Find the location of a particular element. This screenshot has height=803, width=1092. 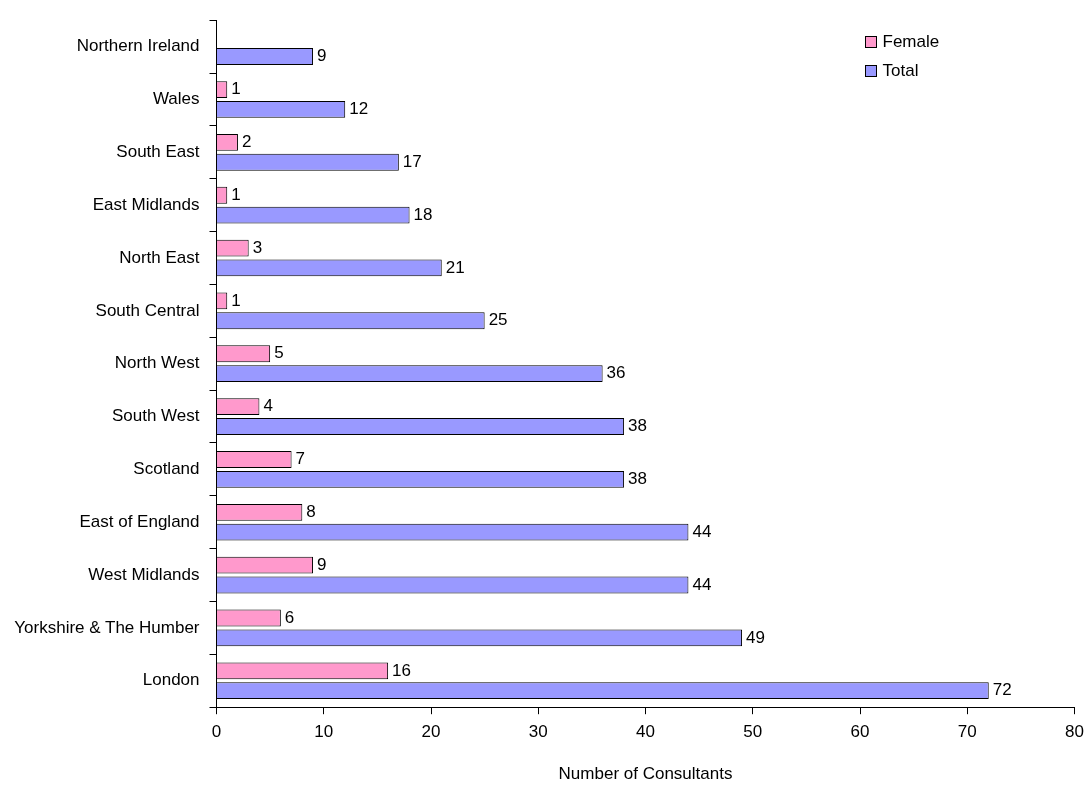

y-tick-label: North East is located at coordinates (159, 257).